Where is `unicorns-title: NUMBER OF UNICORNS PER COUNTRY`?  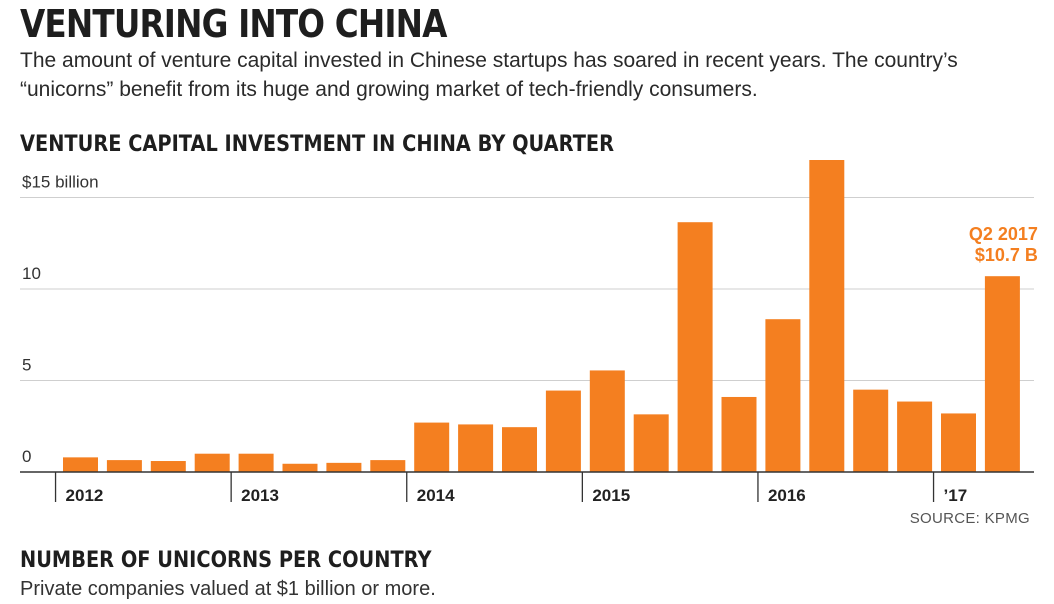 unicorns-title: NUMBER OF UNICORNS PER COUNTRY is located at coordinates (226, 560).